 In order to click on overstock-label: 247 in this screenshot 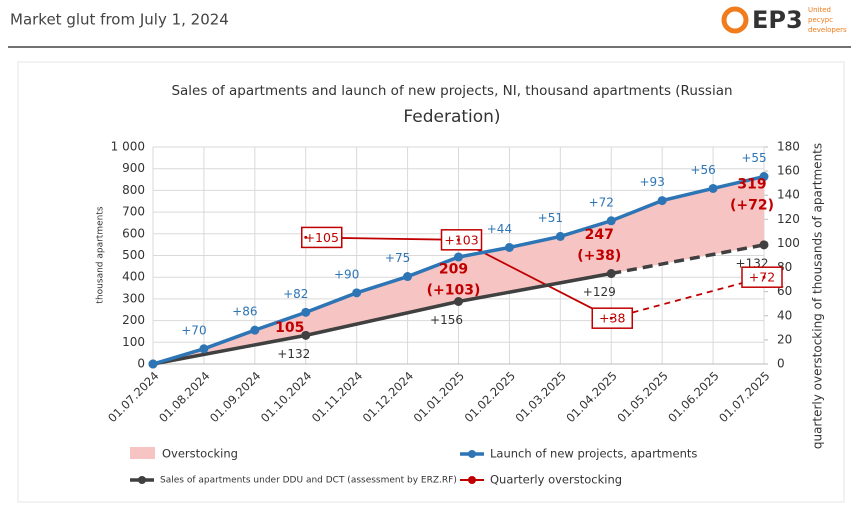, I will do `click(599, 235)`.